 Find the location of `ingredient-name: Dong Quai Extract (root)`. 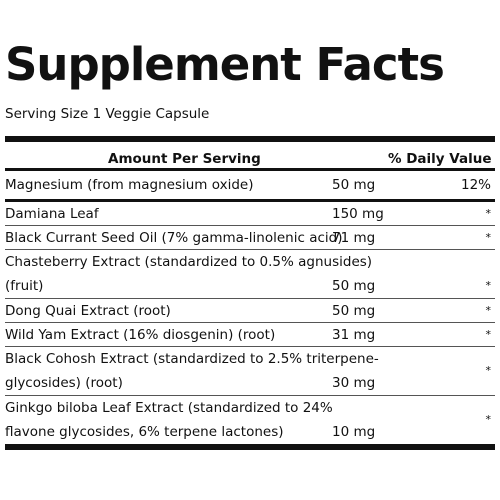

ingredient-name: Dong Quai Extract (root) is located at coordinates (88, 311).